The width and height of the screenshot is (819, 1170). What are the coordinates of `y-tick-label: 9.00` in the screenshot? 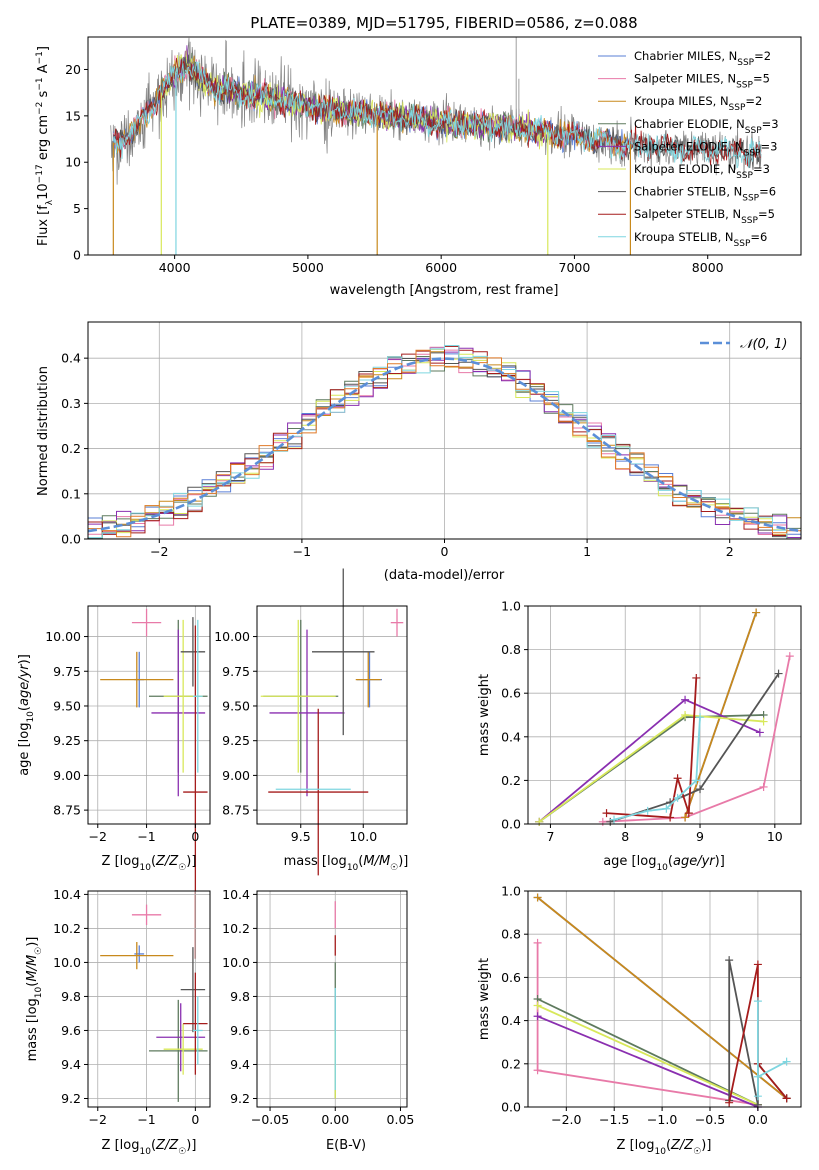 It's located at (236, 775).